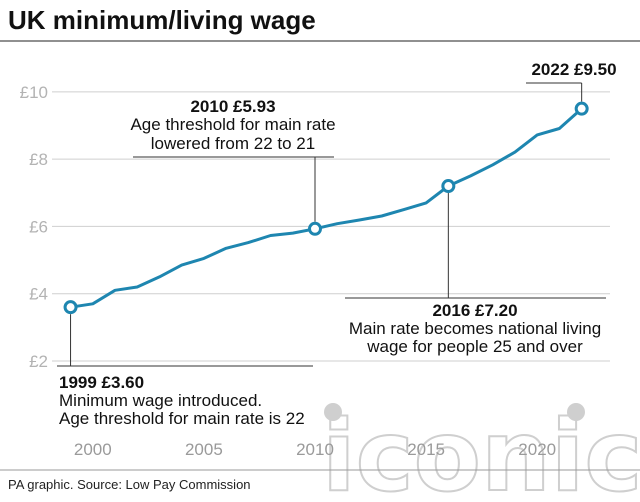 This screenshot has width=640, height=502. Describe the element at coordinates (204, 449) in the screenshot. I see `x-tick-label: 2005` at that location.